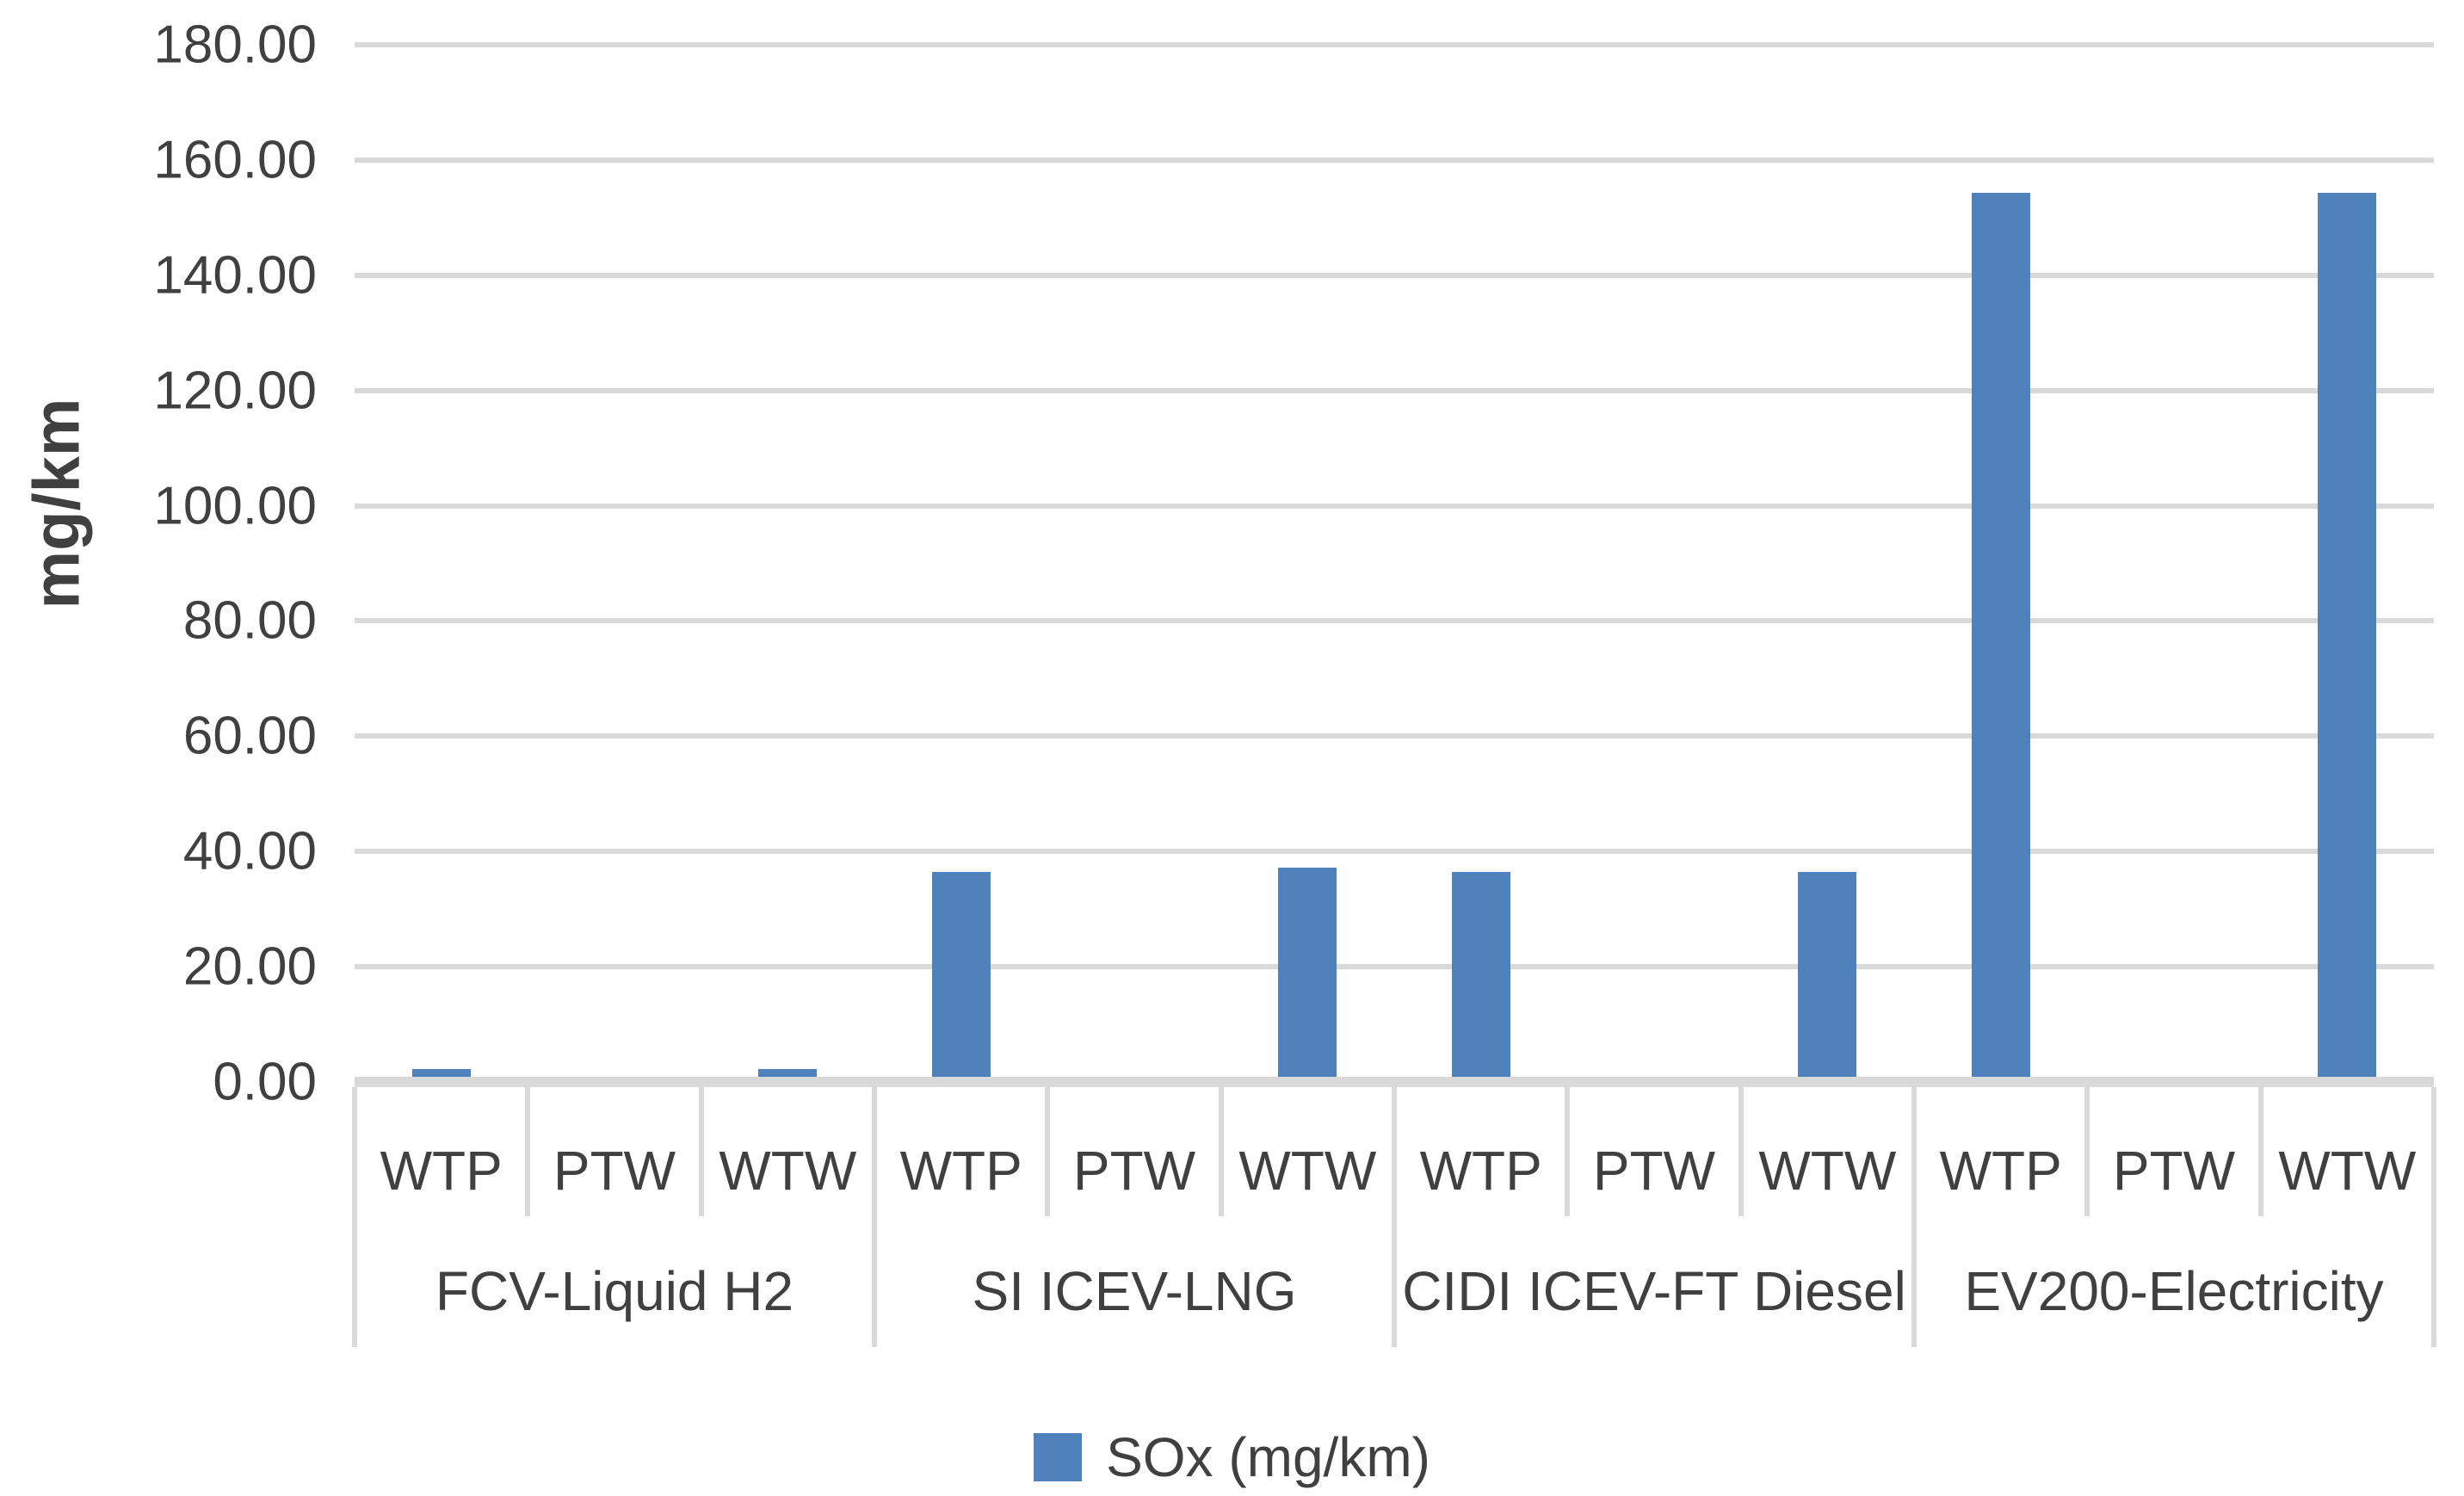 The image size is (2464, 1496). Describe the element at coordinates (1058, 1457) in the screenshot. I see `legend-swatch-icon` at that location.